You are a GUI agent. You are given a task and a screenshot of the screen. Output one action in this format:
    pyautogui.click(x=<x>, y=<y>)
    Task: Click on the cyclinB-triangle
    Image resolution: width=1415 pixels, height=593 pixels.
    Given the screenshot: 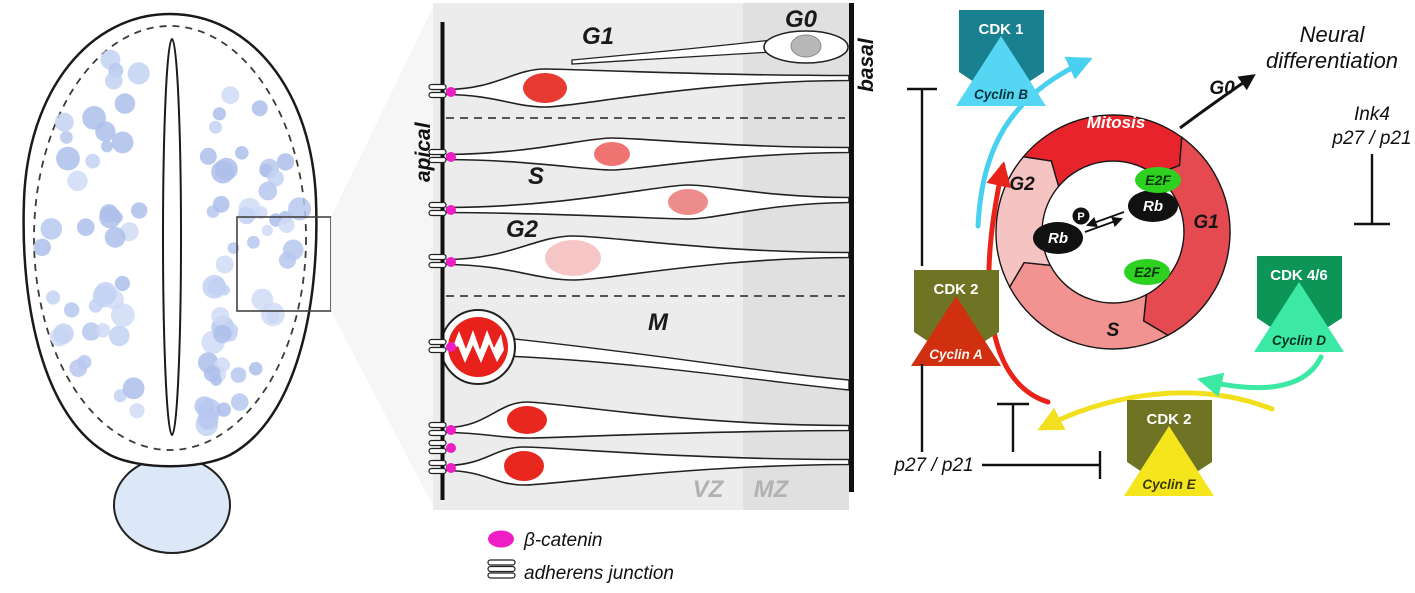 What is the action you would take?
    pyautogui.click(x=1001, y=71)
    